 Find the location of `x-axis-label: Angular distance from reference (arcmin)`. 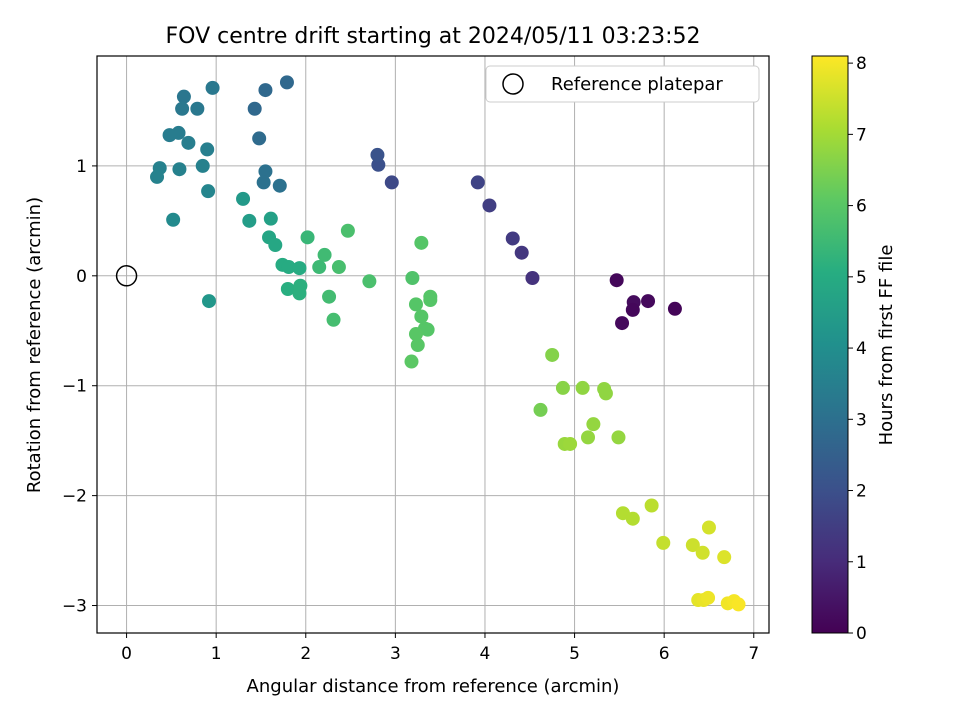

x-axis-label: Angular distance from reference (arcmin) is located at coordinates (433, 686).